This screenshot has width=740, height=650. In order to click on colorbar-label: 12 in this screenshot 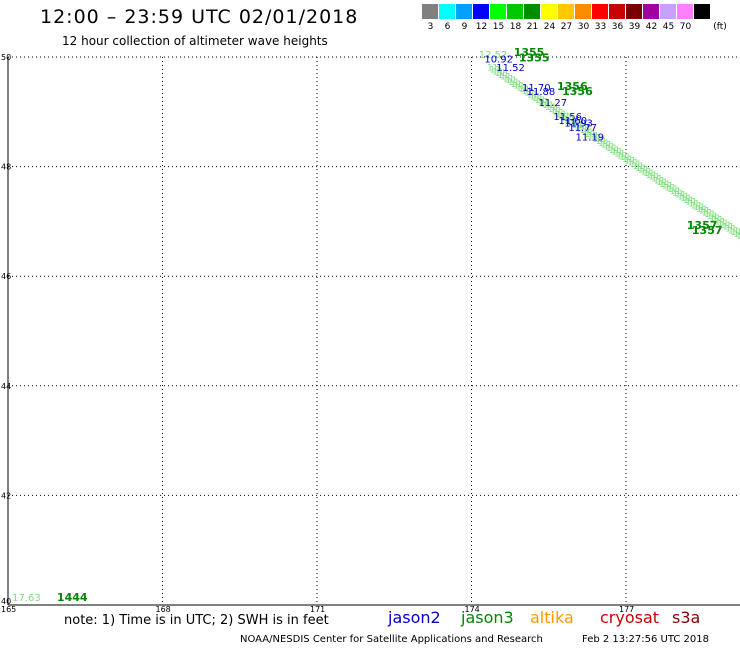, I will do `click(481, 27)`.